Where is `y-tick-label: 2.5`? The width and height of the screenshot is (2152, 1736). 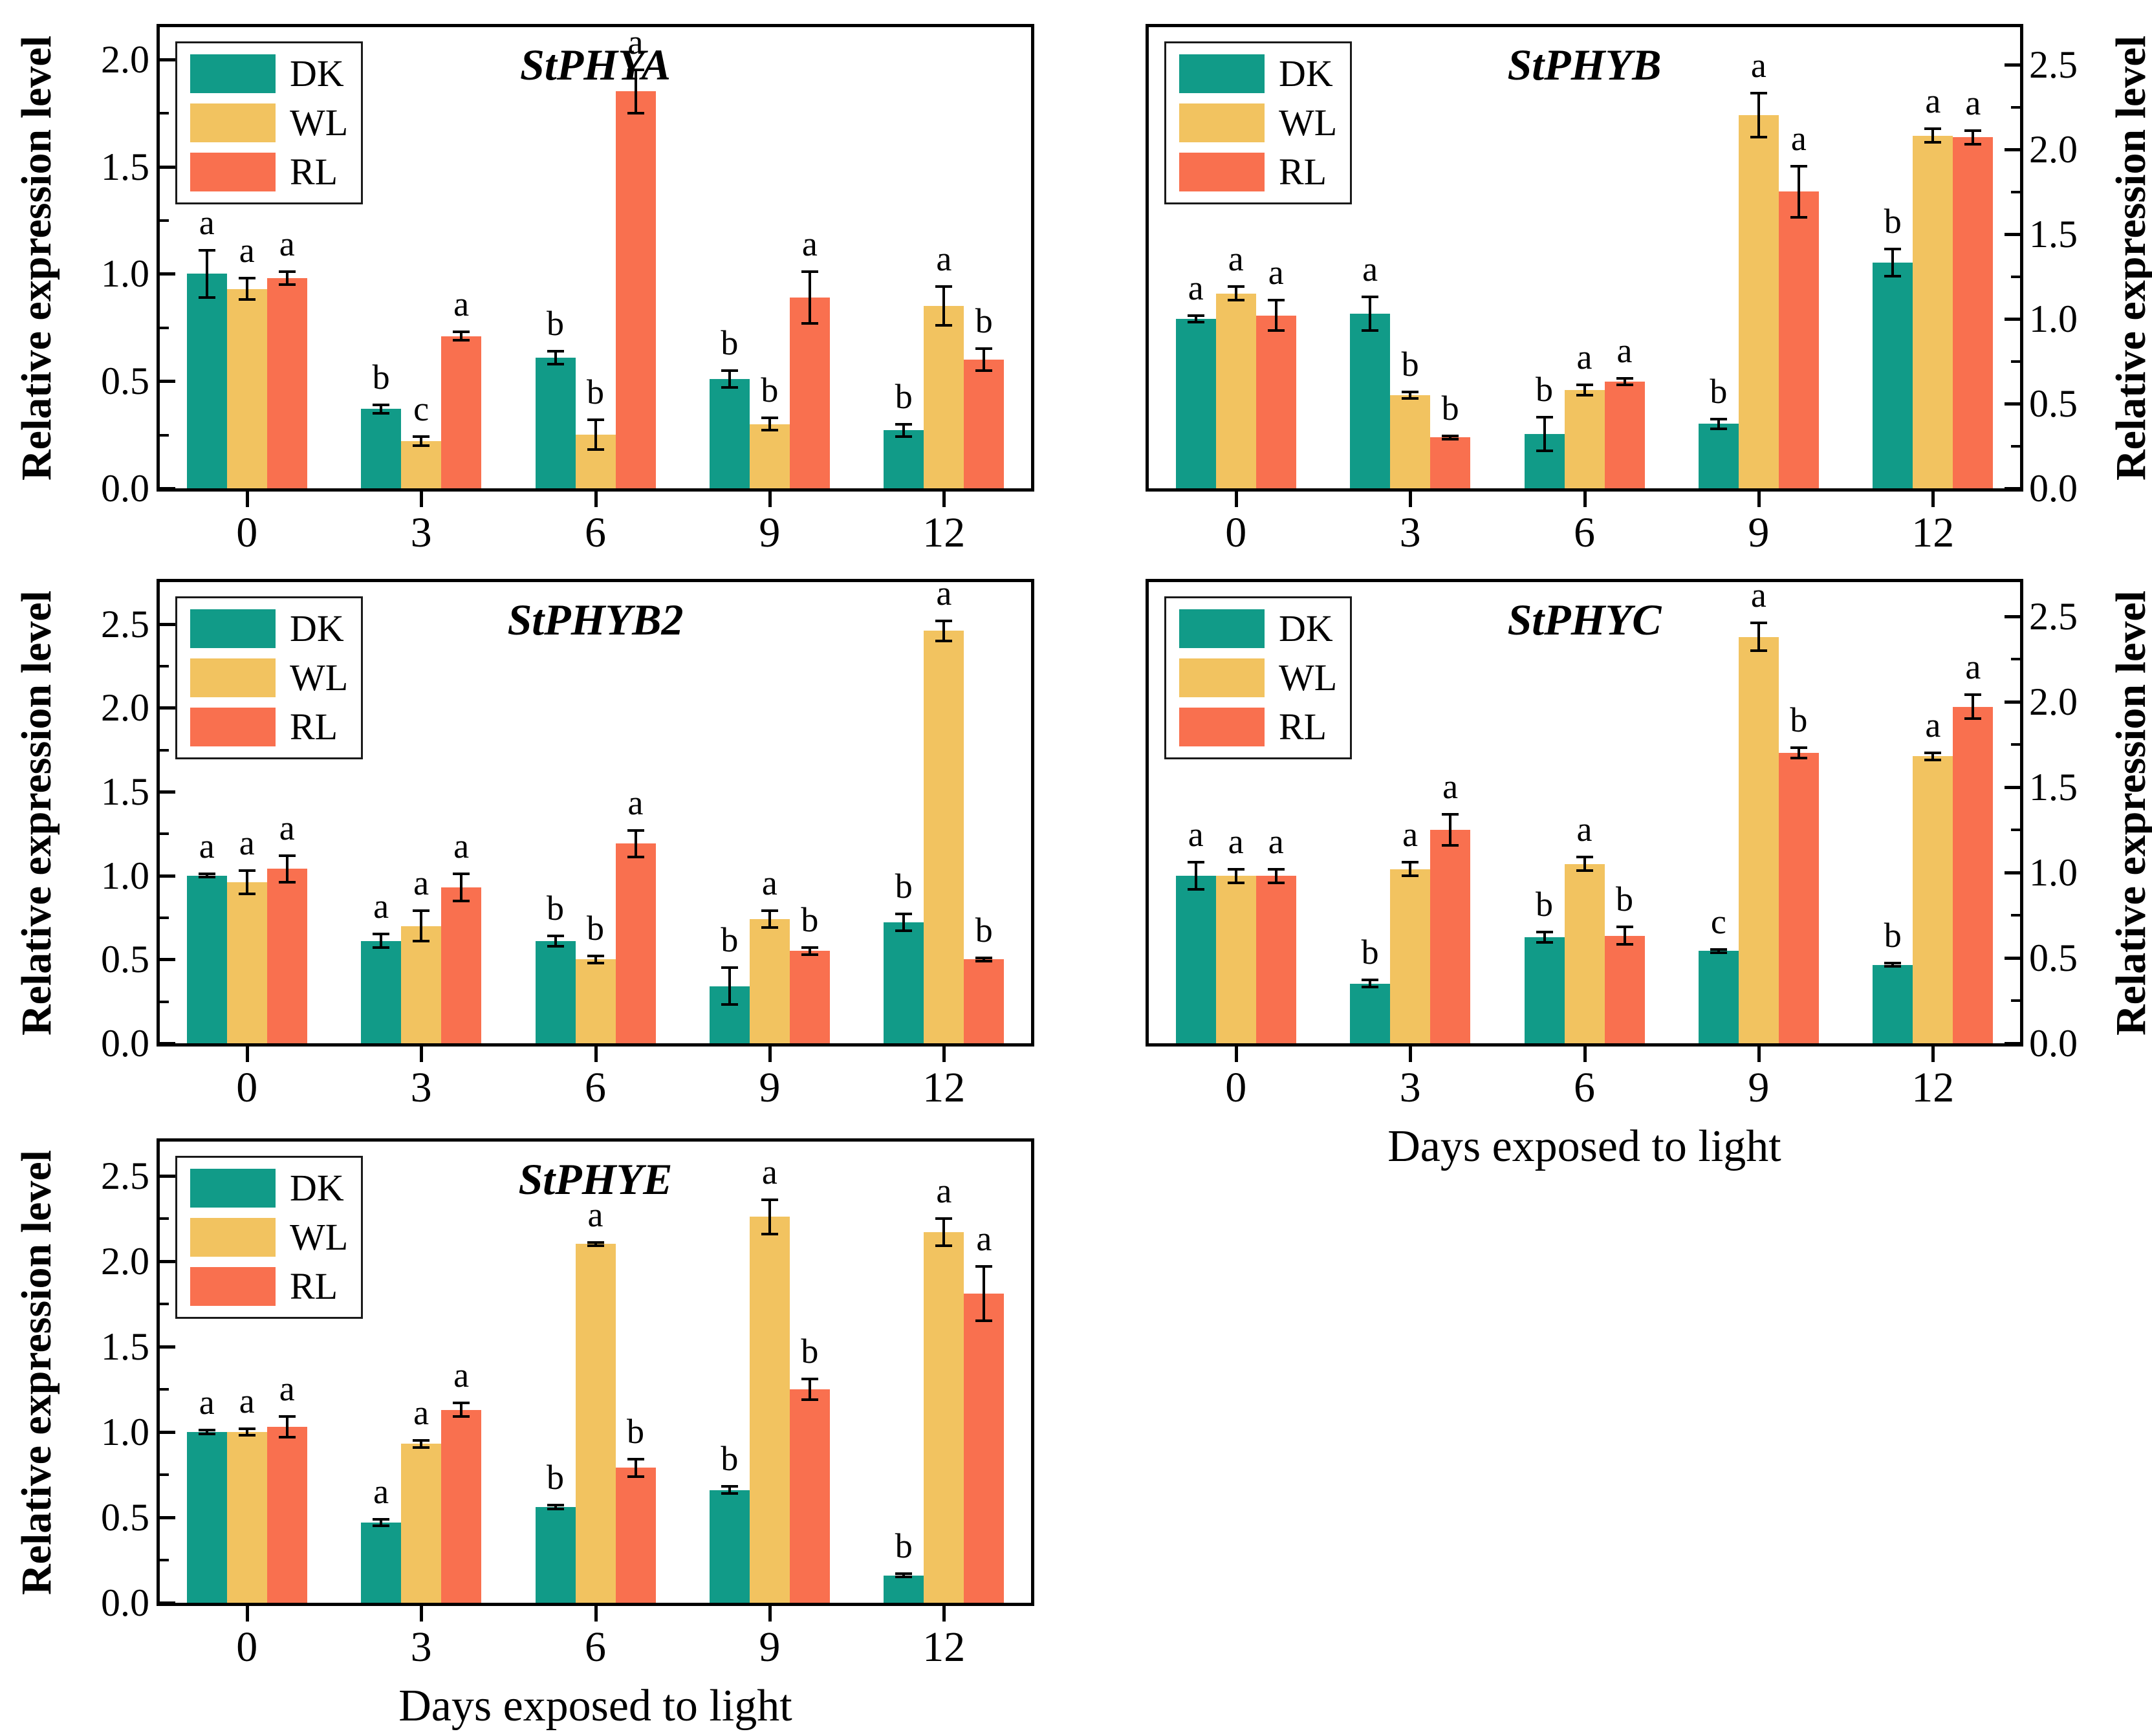
y-tick-label: 2.5 is located at coordinates (125, 1175).